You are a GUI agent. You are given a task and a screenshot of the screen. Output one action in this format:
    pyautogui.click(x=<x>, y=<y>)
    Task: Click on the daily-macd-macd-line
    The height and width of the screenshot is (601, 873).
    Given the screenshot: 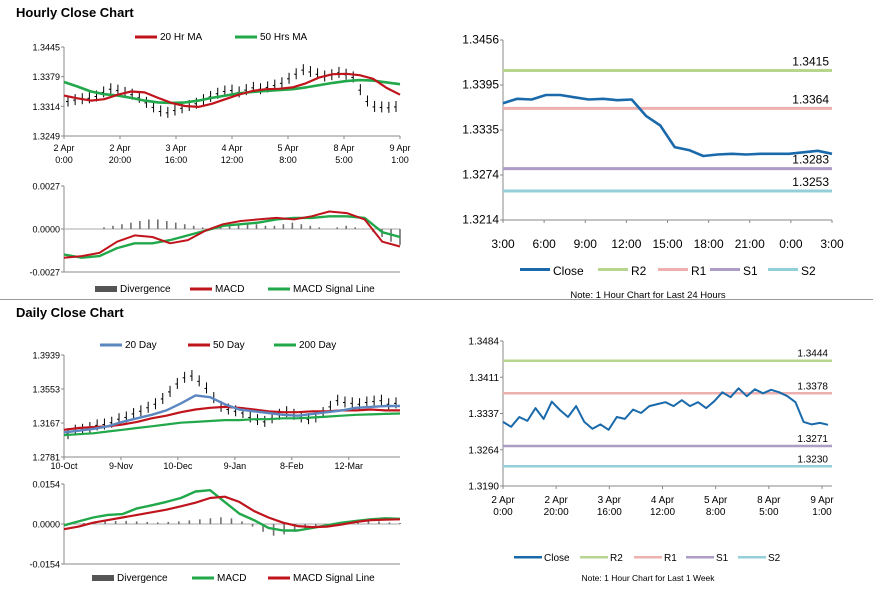 What is the action you would take?
    pyautogui.click(x=232, y=510)
    